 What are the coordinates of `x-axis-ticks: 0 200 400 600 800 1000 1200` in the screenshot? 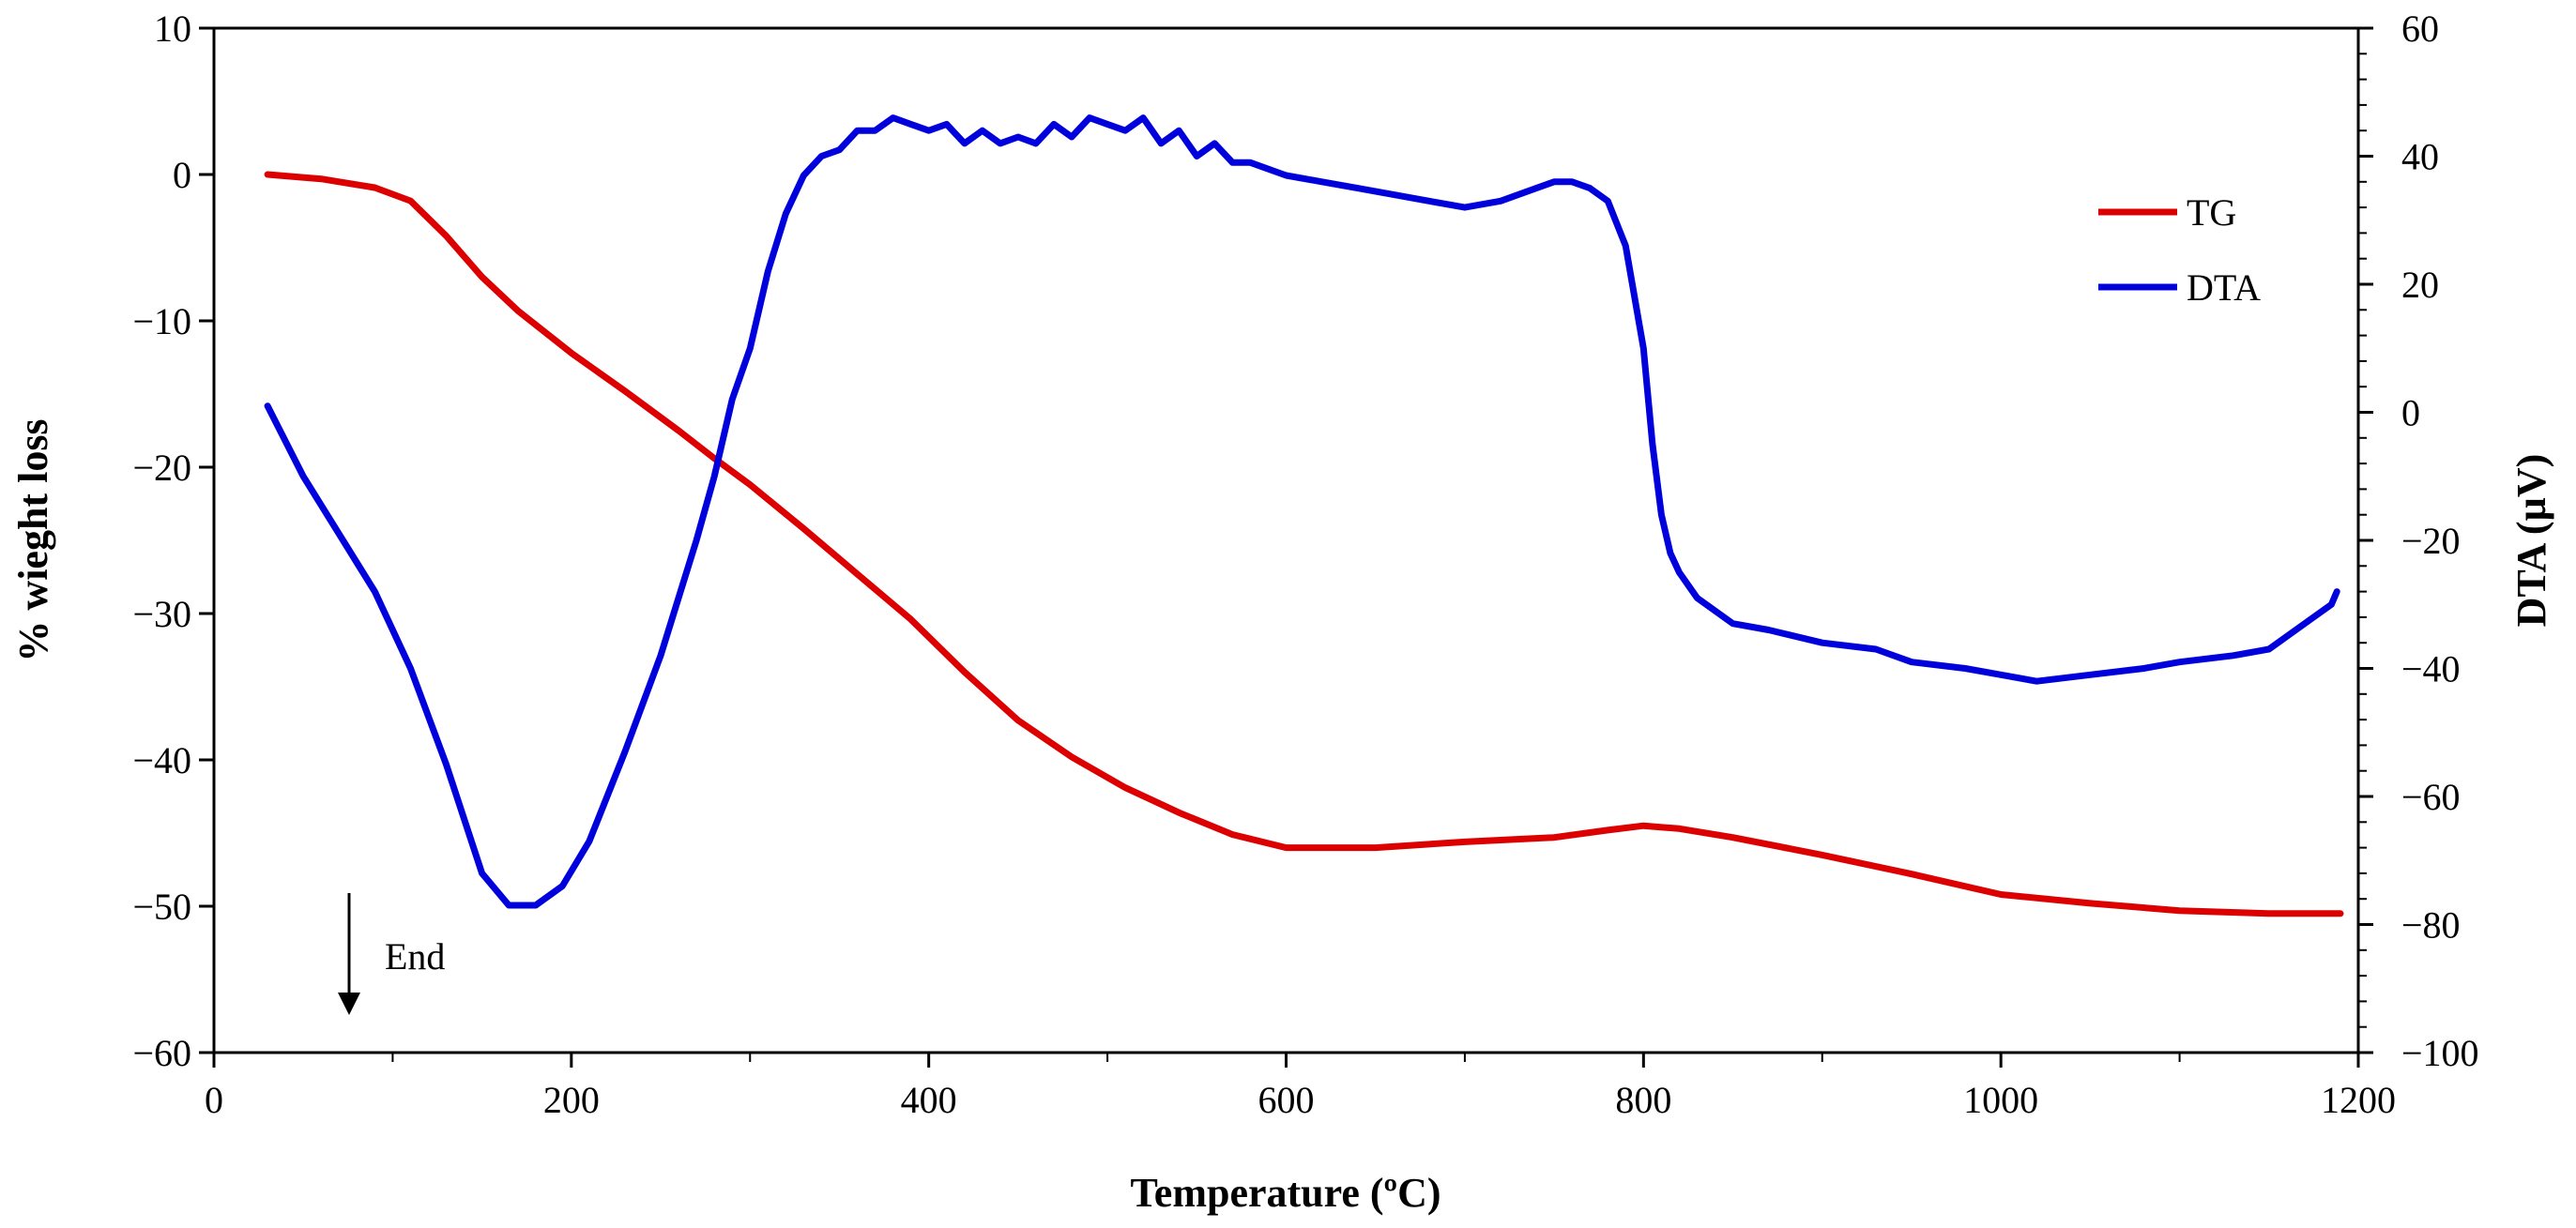 It's located at (1300, 1087).